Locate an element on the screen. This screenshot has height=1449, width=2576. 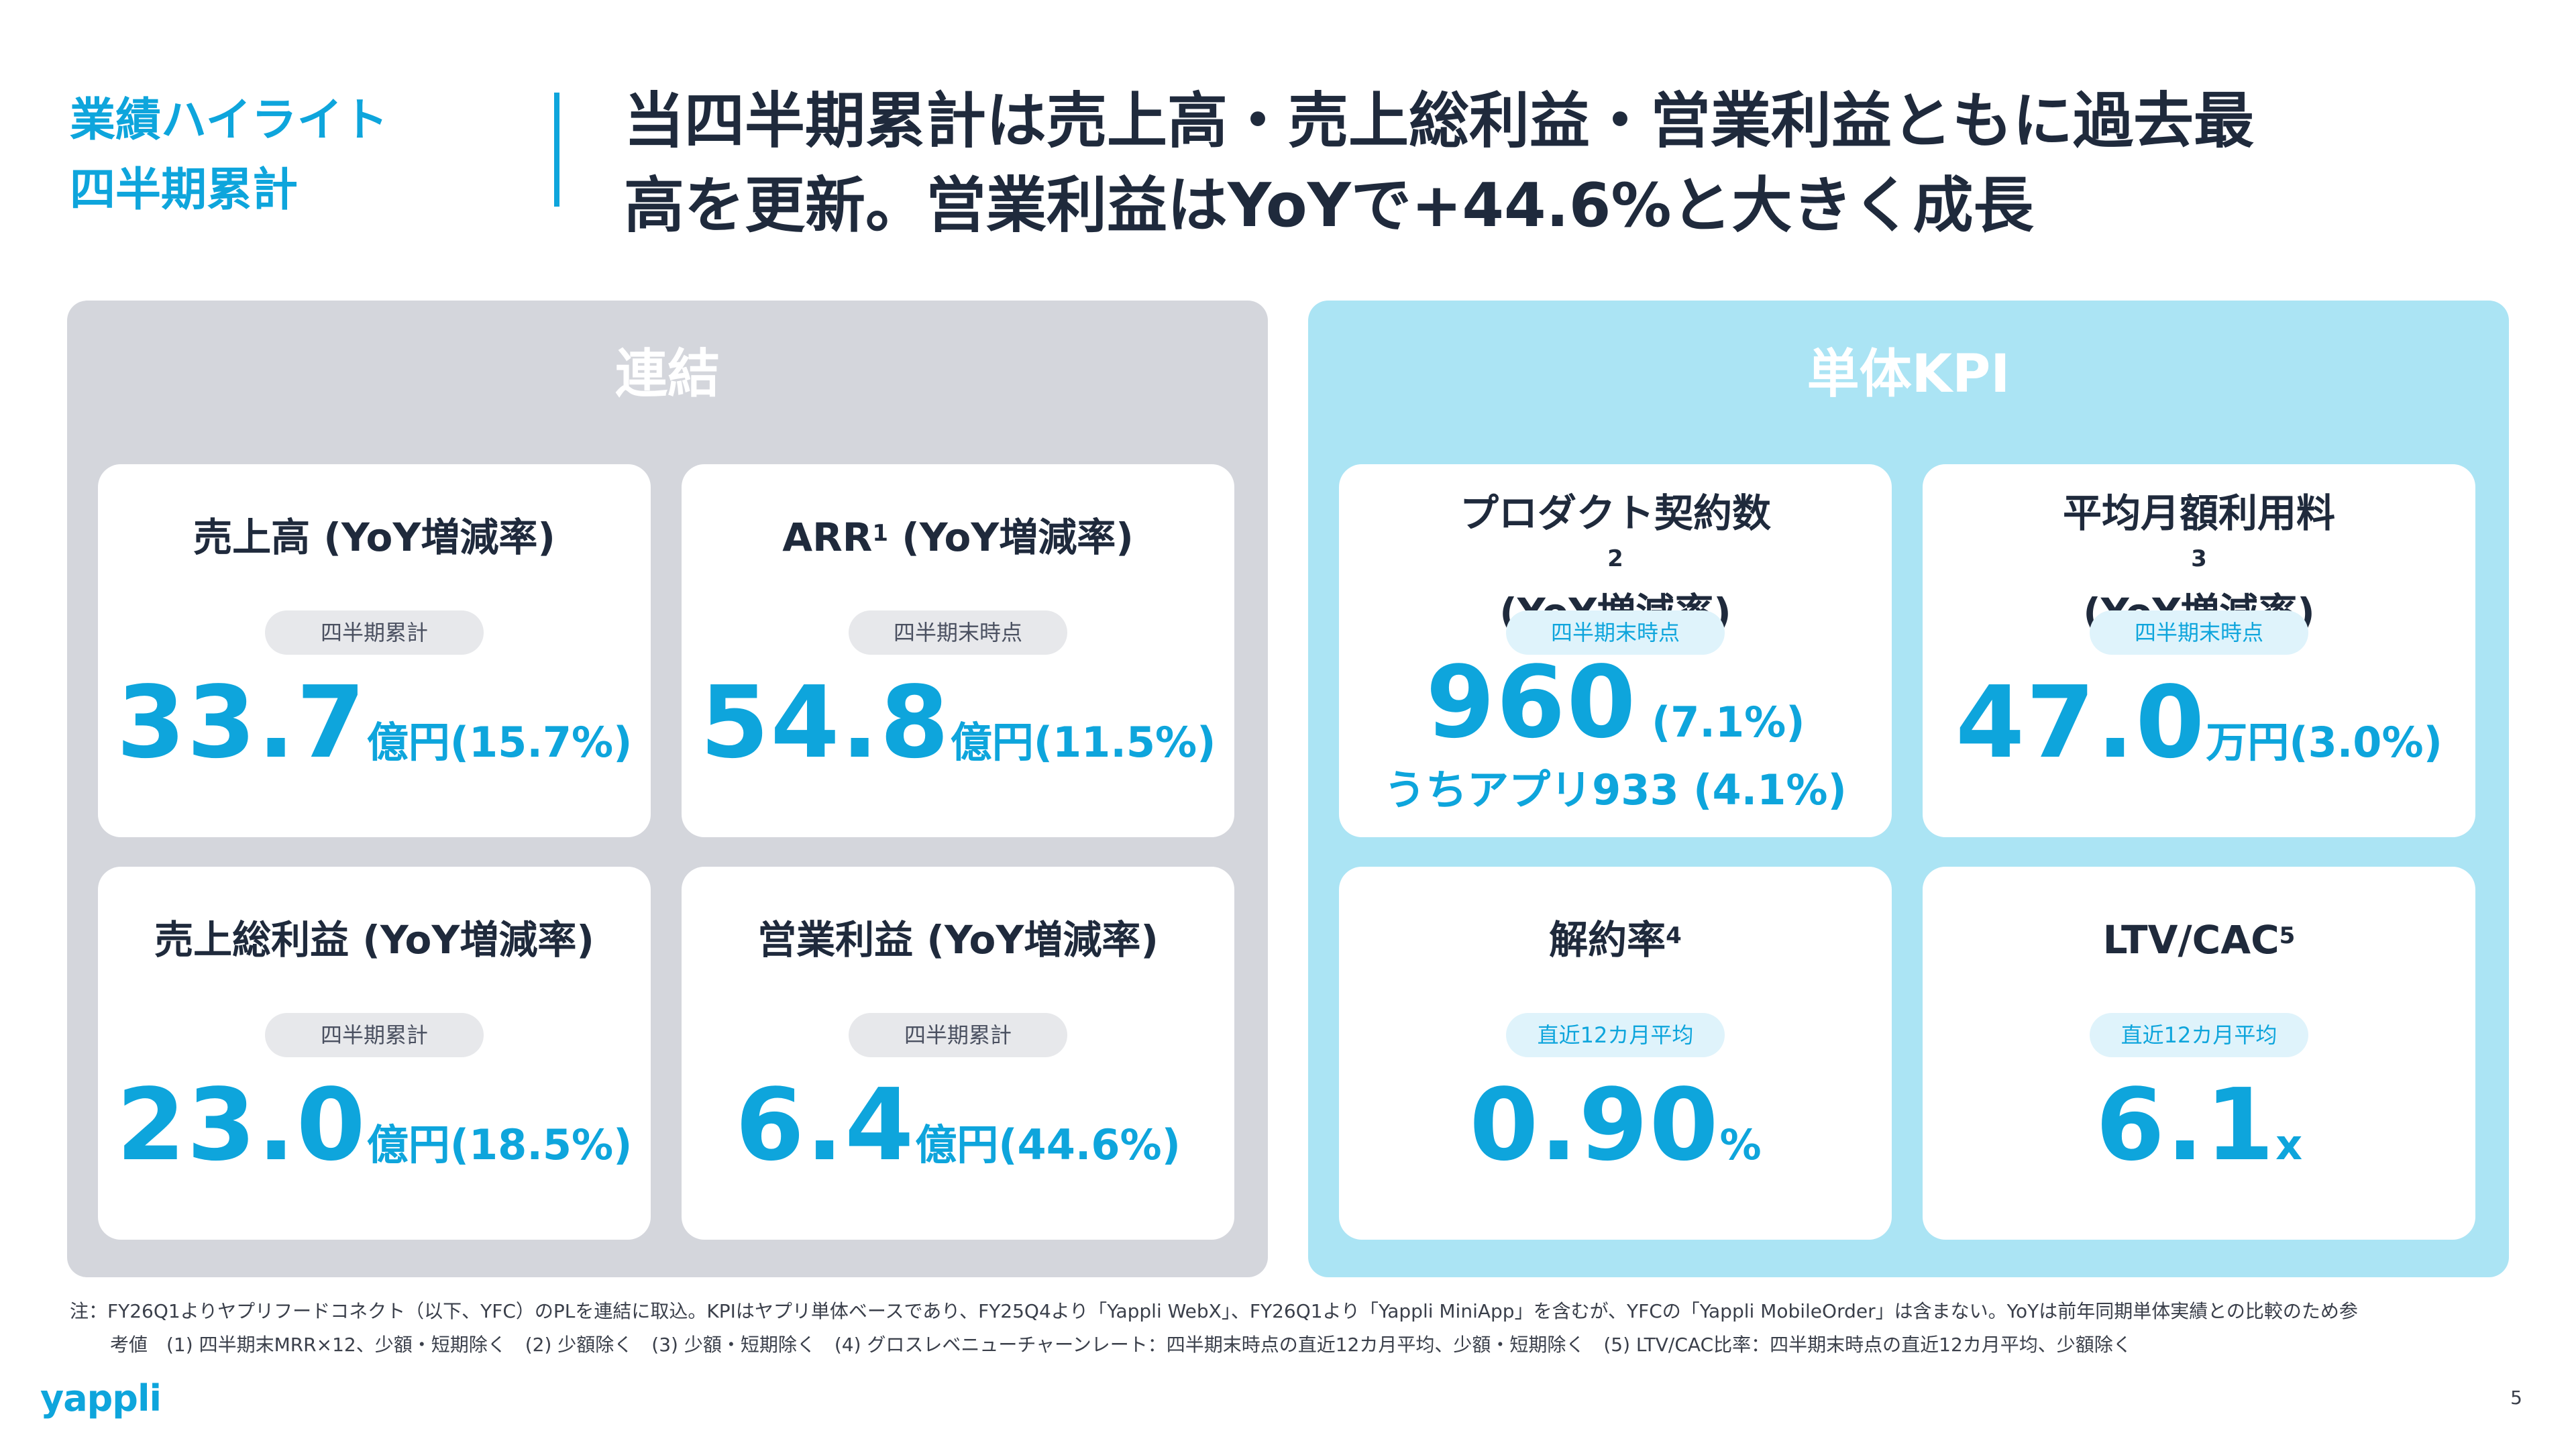
churn-rate-card: 解約率4 直近12カ月平均 0.90% is located at coordinates (1615, 1053).